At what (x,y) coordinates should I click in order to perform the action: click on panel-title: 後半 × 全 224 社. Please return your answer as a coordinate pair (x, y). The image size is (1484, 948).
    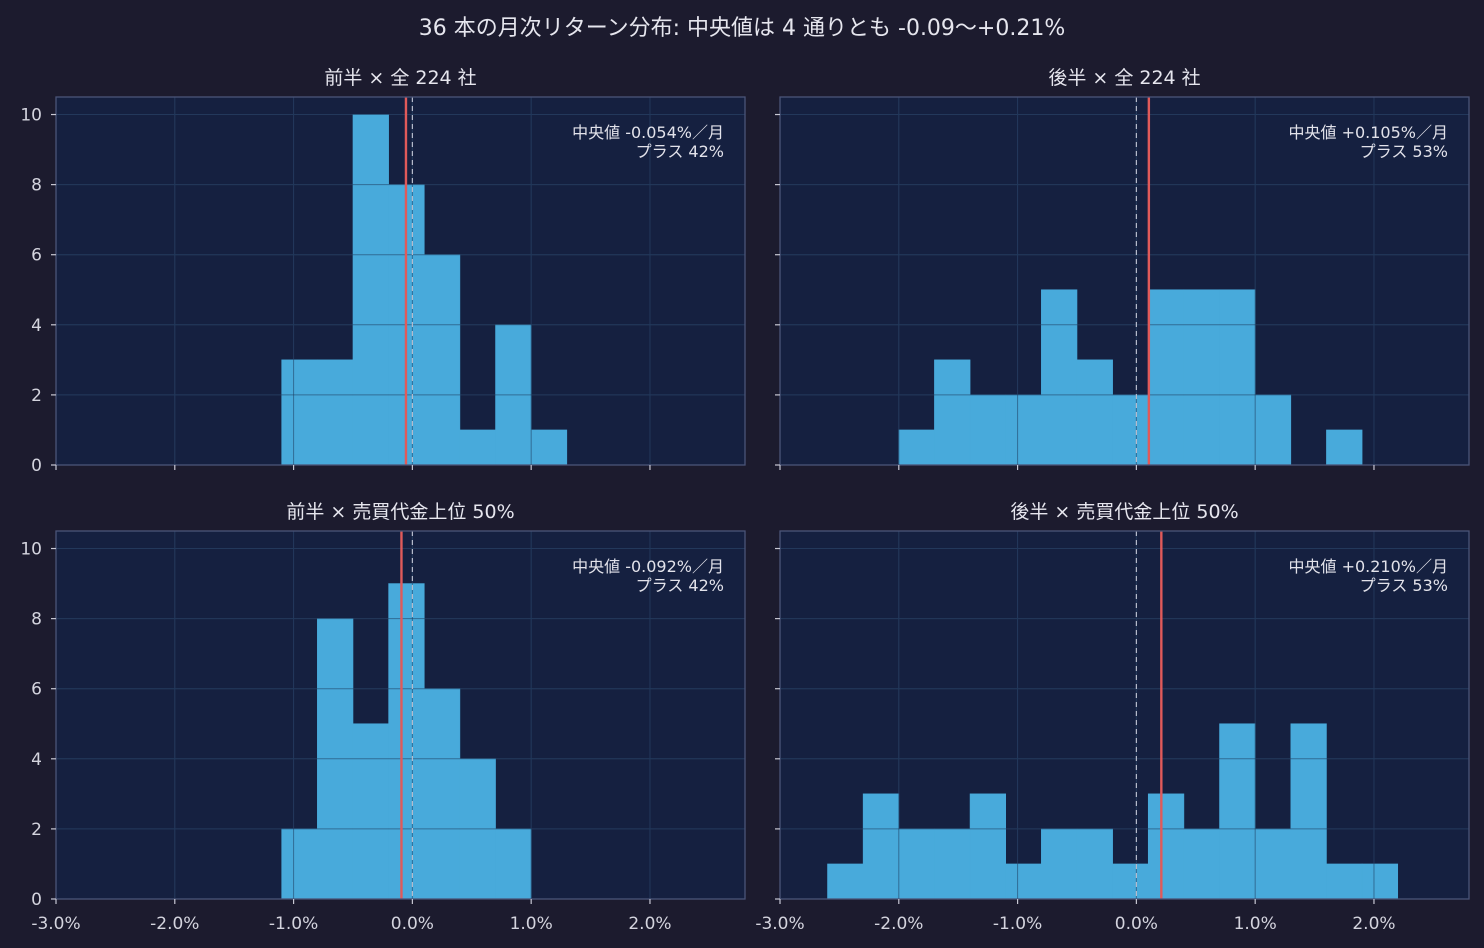
    Looking at the image, I should click on (1124, 78).